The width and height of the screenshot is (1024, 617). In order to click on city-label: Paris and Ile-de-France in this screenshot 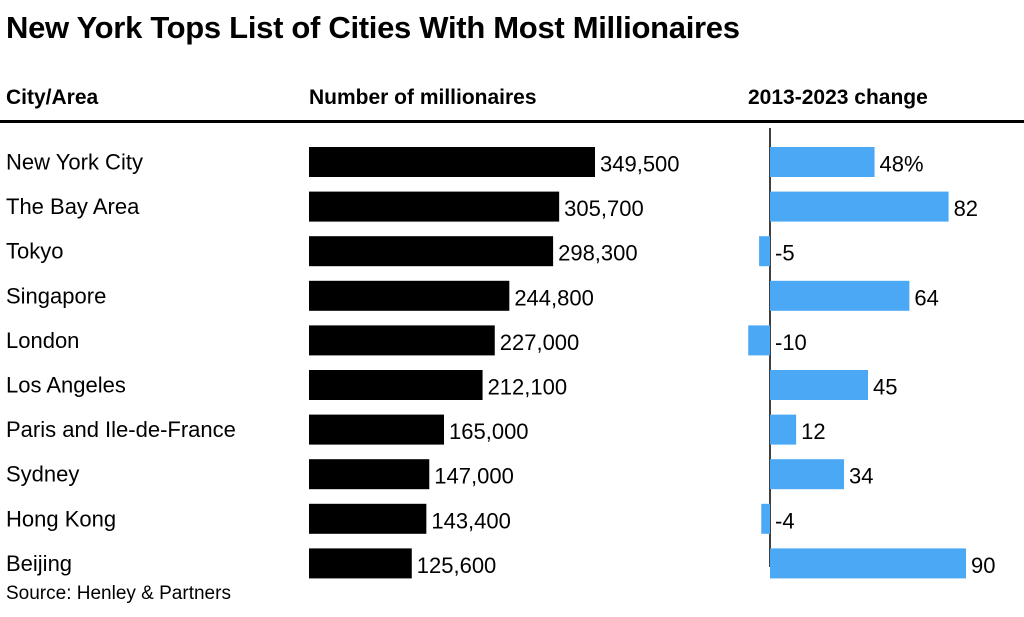, I will do `click(121, 429)`.